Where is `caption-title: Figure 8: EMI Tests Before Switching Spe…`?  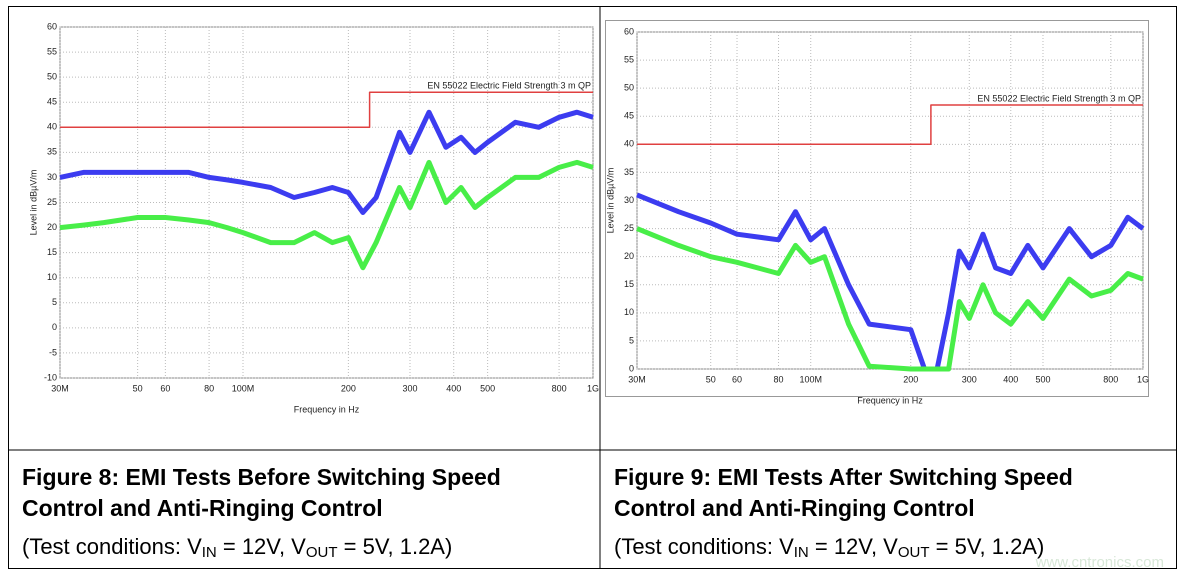 caption-title: Figure 8: EMI Tests Before Switching Spe… is located at coordinates (261, 492).